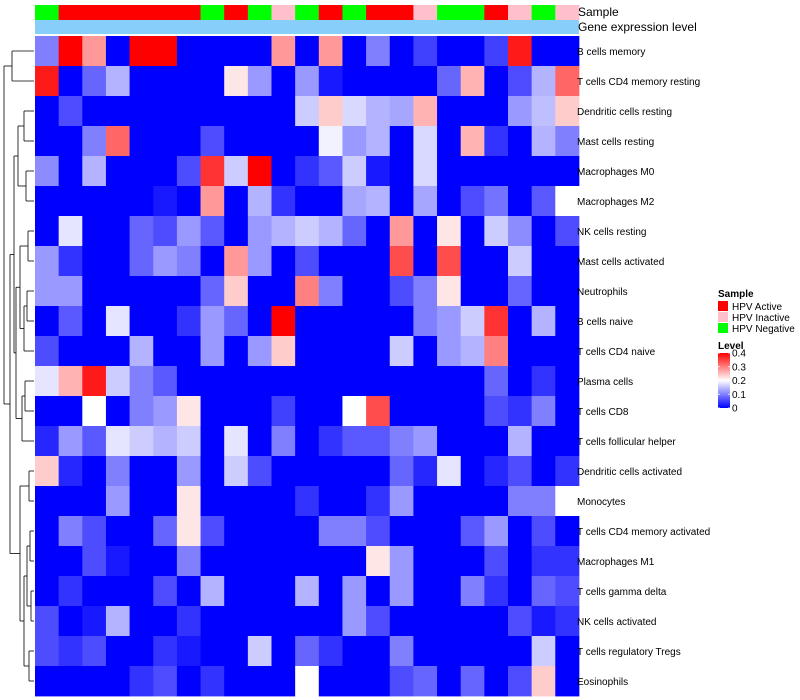 This screenshot has width=800, height=700. What do you see at coordinates (18, 366) in the screenshot?
I see `row-dendrogram` at bounding box center [18, 366].